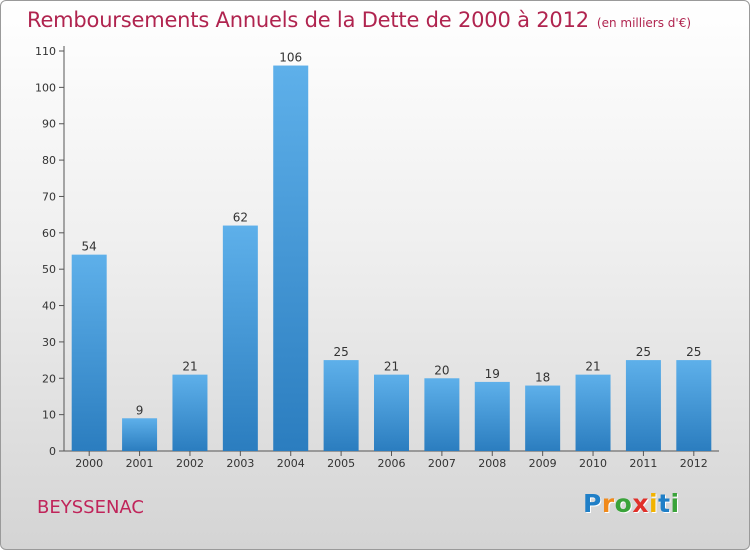 The image size is (750, 550). What do you see at coordinates (89, 463) in the screenshot?
I see `x-tick-label: 2000` at bounding box center [89, 463].